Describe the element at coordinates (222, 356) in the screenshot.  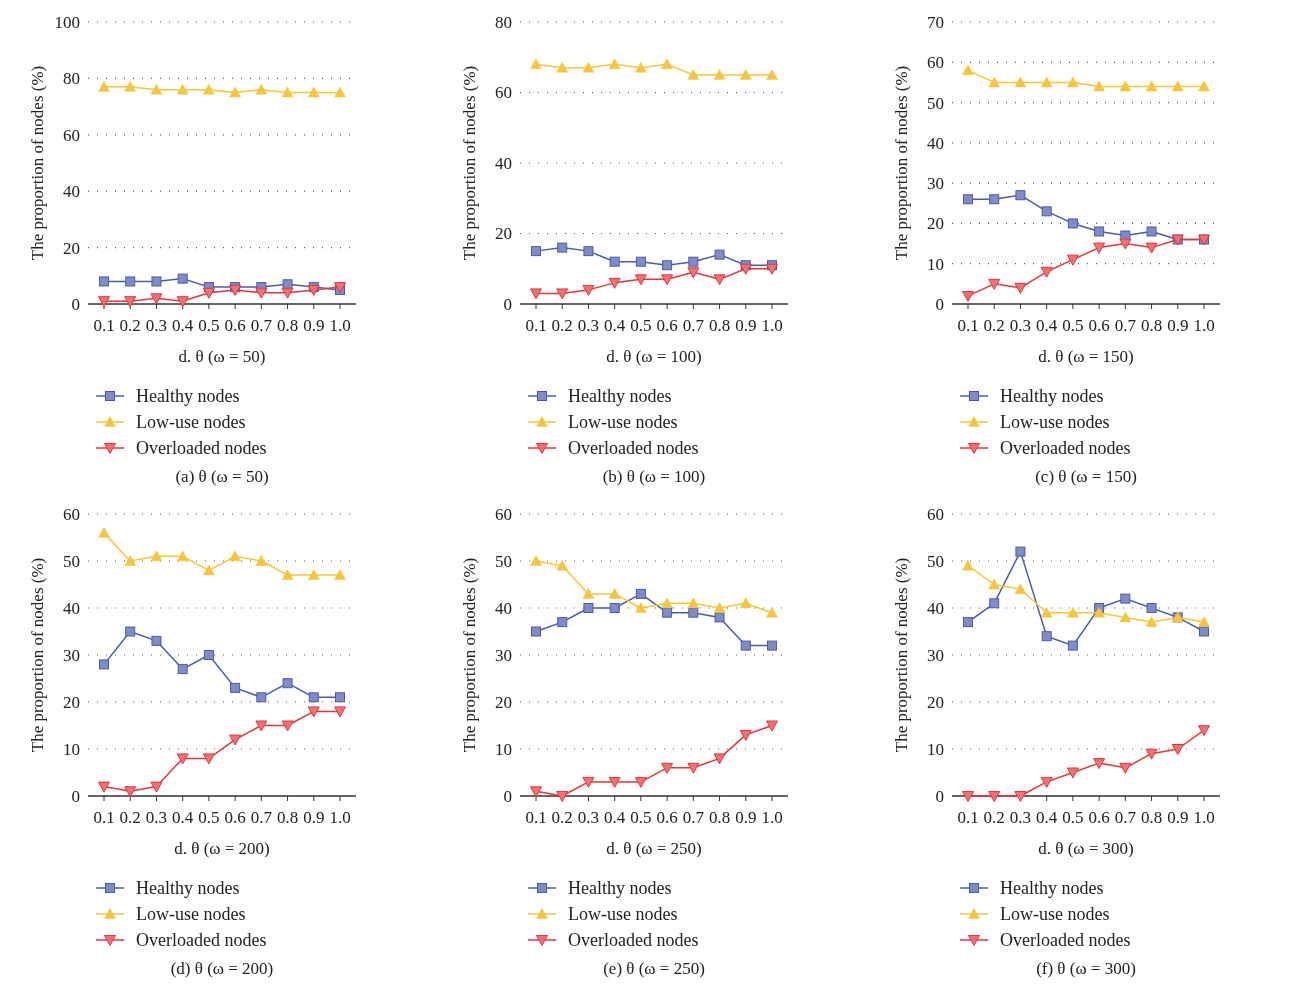
I see `x-axis-title: d. θ (ω = 50)` at that location.